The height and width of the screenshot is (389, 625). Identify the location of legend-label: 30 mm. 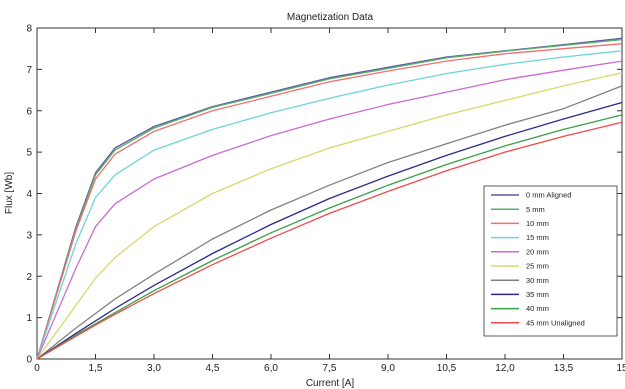
(537, 280).